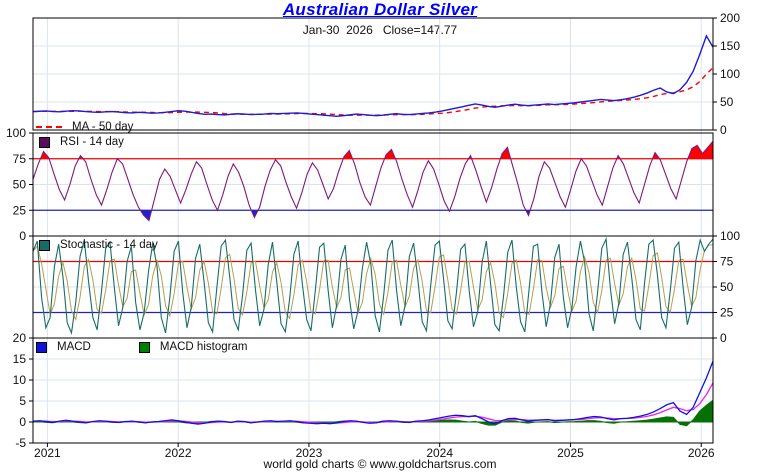 The height and width of the screenshot is (475, 760). Describe the element at coordinates (20, 338) in the screenshot. I see `y-tick-label: 20` at that location.